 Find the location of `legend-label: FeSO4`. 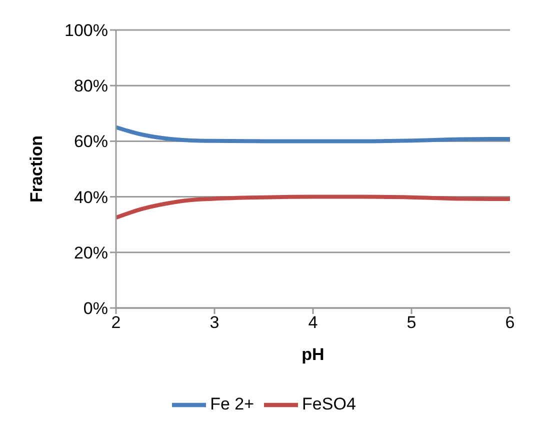

legend-label: FeSO4 is located at coordinates (329, 404).